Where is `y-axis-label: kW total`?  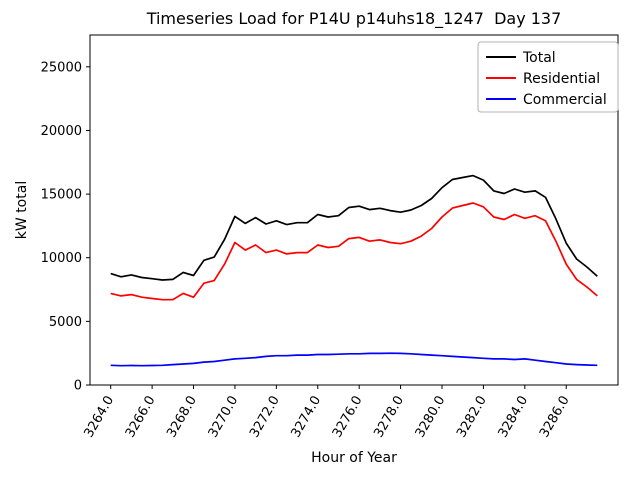 y-axis-label: kW total is located at coordinates (22, 210).